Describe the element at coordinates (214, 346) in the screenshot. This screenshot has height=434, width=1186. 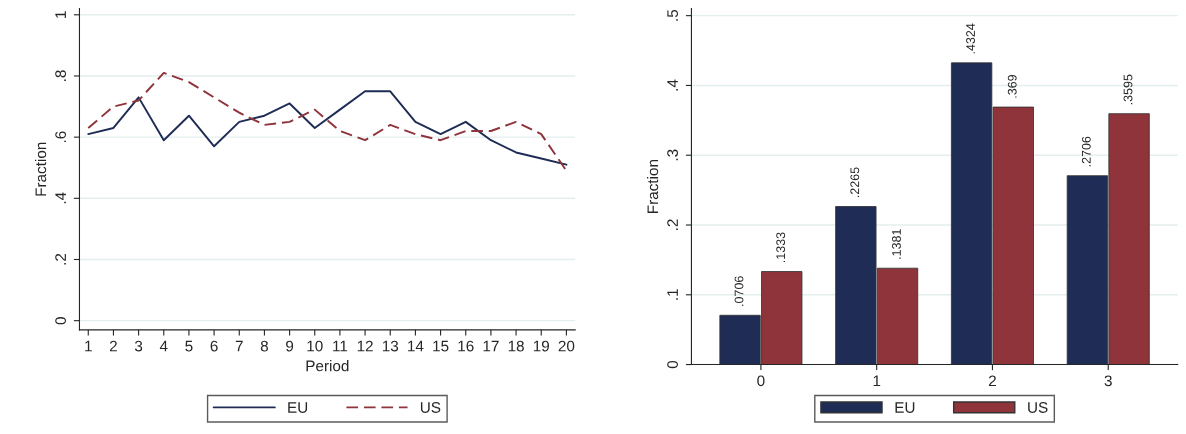
I see `x-tick-label: 6` at that location.